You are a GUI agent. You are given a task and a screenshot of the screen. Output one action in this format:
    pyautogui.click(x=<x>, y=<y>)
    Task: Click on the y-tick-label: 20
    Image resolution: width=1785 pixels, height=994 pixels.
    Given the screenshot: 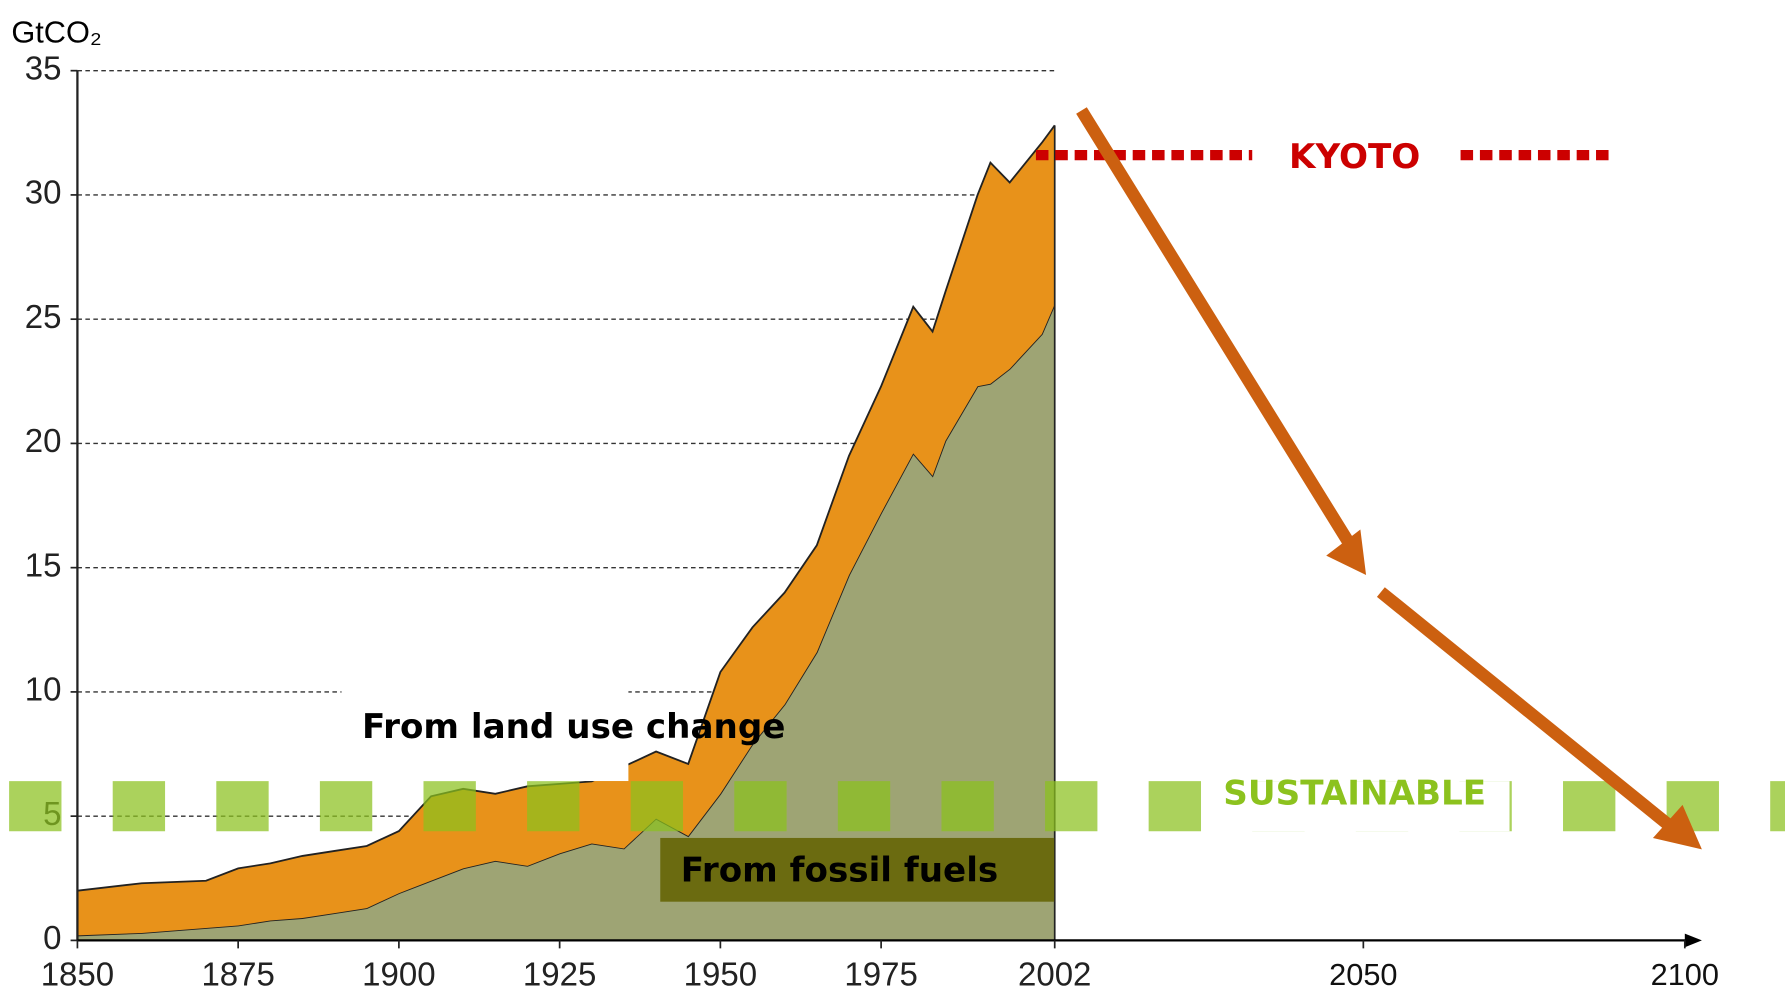 What is the action you would take?
    pyautogui.click(x=43, y=440)
    